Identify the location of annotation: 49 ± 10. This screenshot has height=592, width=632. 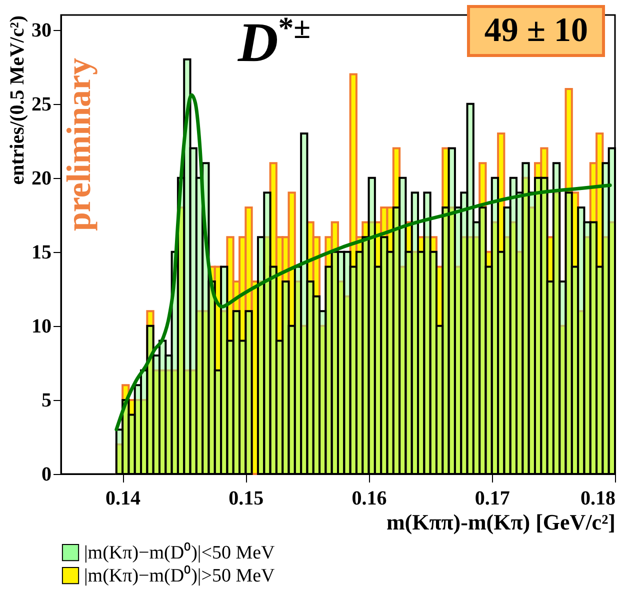
(536, 31).